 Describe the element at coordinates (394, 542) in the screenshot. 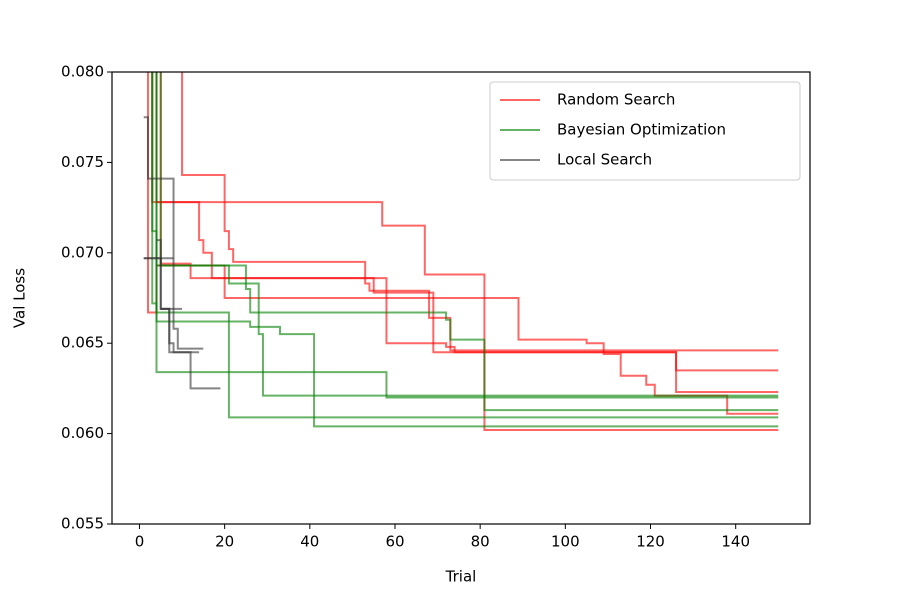

I see `x-tick-label: 60` at that location.